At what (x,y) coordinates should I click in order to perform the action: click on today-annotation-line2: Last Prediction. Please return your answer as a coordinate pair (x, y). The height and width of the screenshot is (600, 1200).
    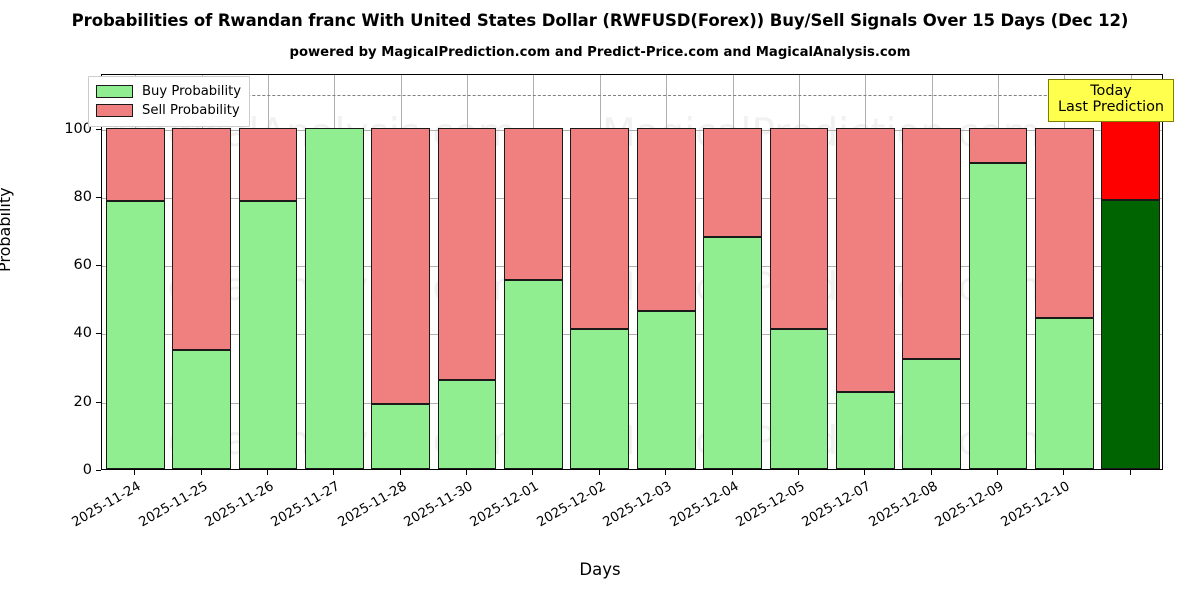
    Looking at the image, I should click on (1111, 107).